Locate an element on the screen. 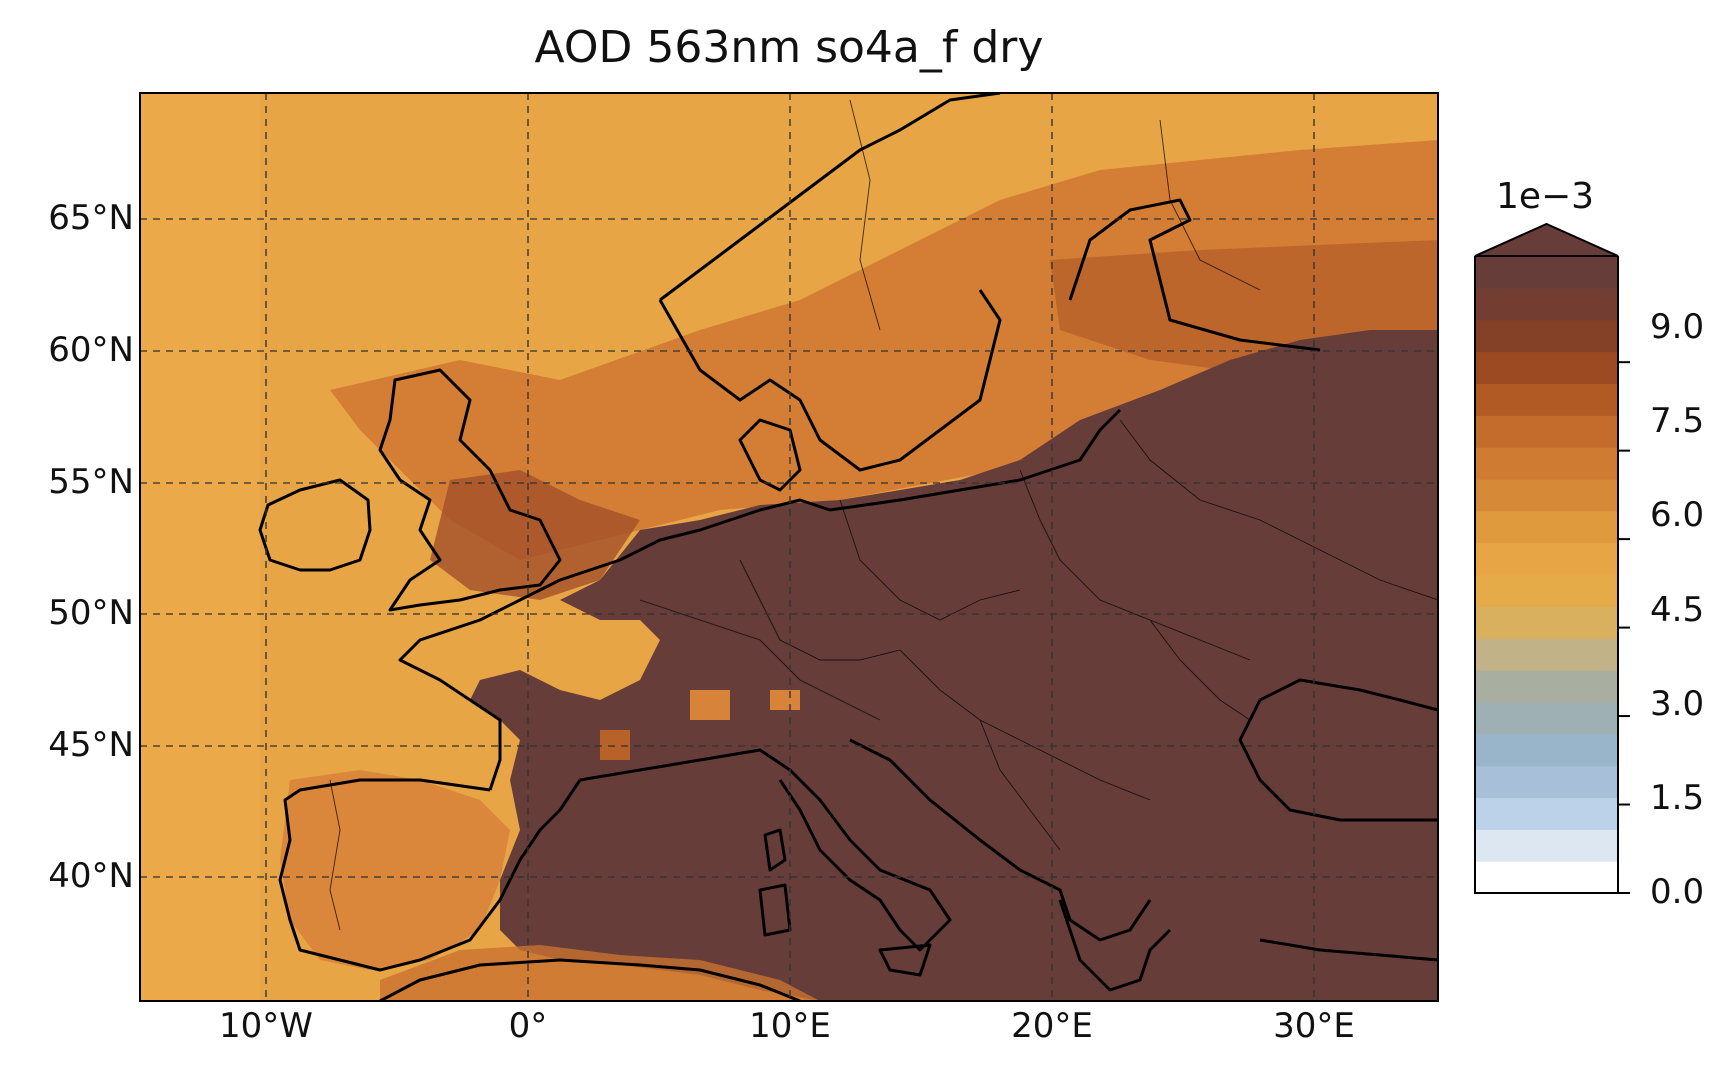 This screenshot has width=1735, height=1073. lat-label-65n: 65°N is located at coordinates (91, 218).